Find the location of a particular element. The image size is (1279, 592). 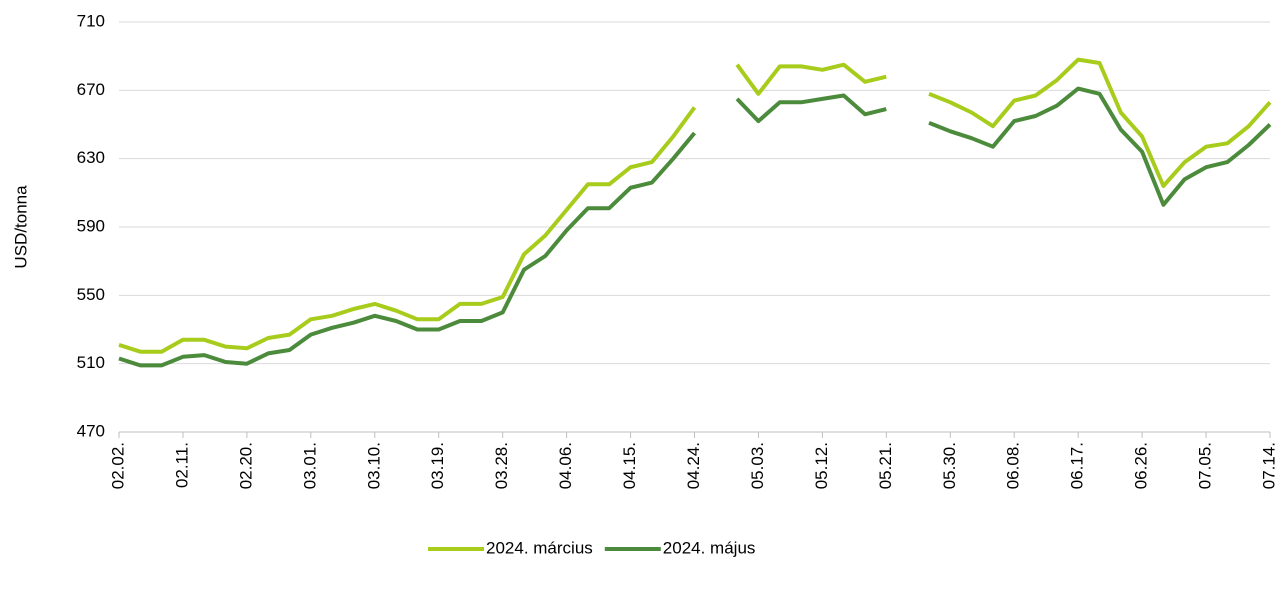

x-tick-label: 03.28. is located at coordinates (501, 465).